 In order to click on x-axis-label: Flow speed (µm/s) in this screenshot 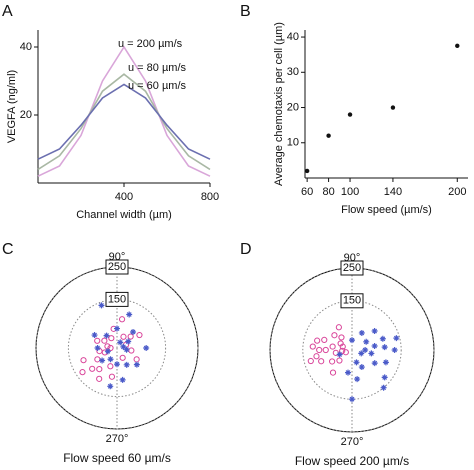, I will do `click(386, 210)`.